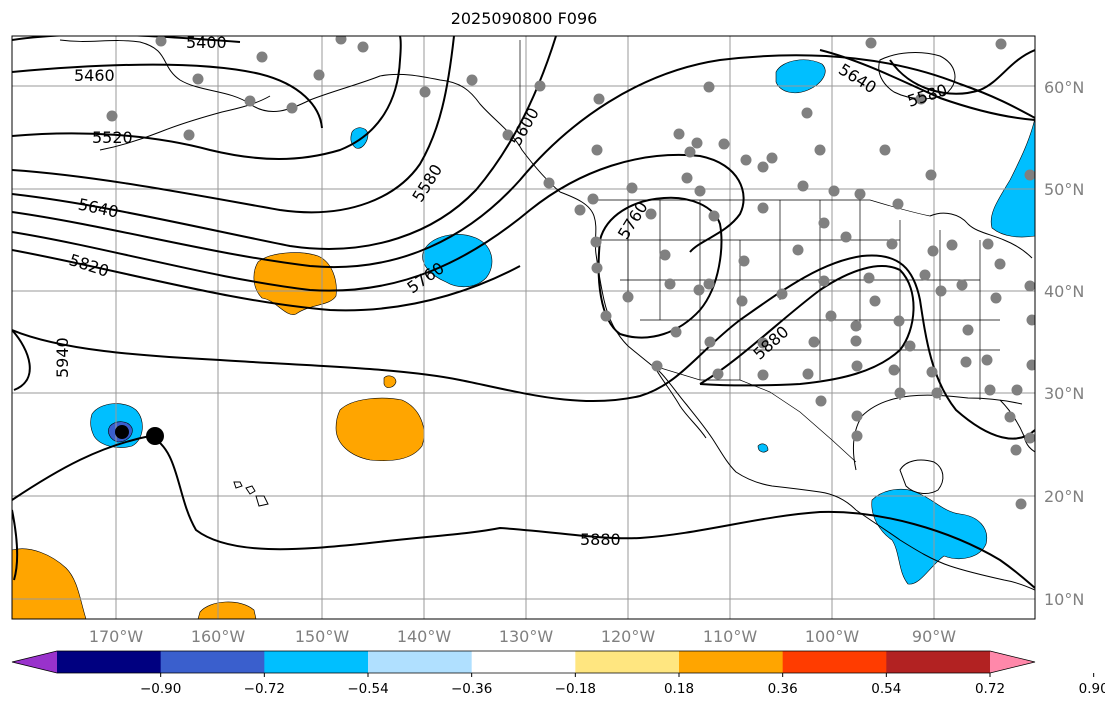 Image resolution: width=1105 pixels, height=712 pixels. Describe the element at coordinates (218, 636) in the screenshot. I see `longitude-label: 160°W` at that location.